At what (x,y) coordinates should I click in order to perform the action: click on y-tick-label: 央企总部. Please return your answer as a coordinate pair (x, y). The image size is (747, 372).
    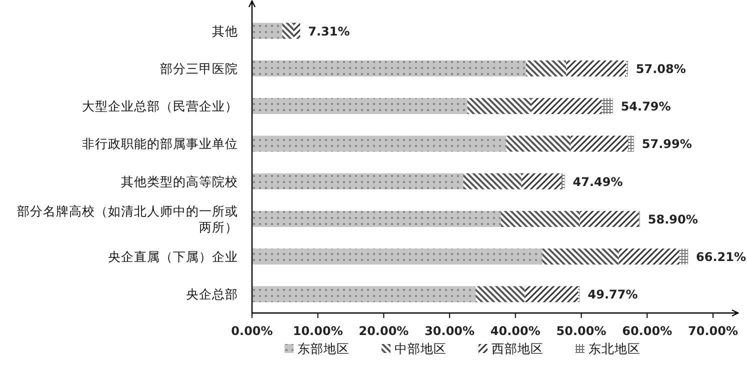
    Looking at the image, I should click on (212, 294).